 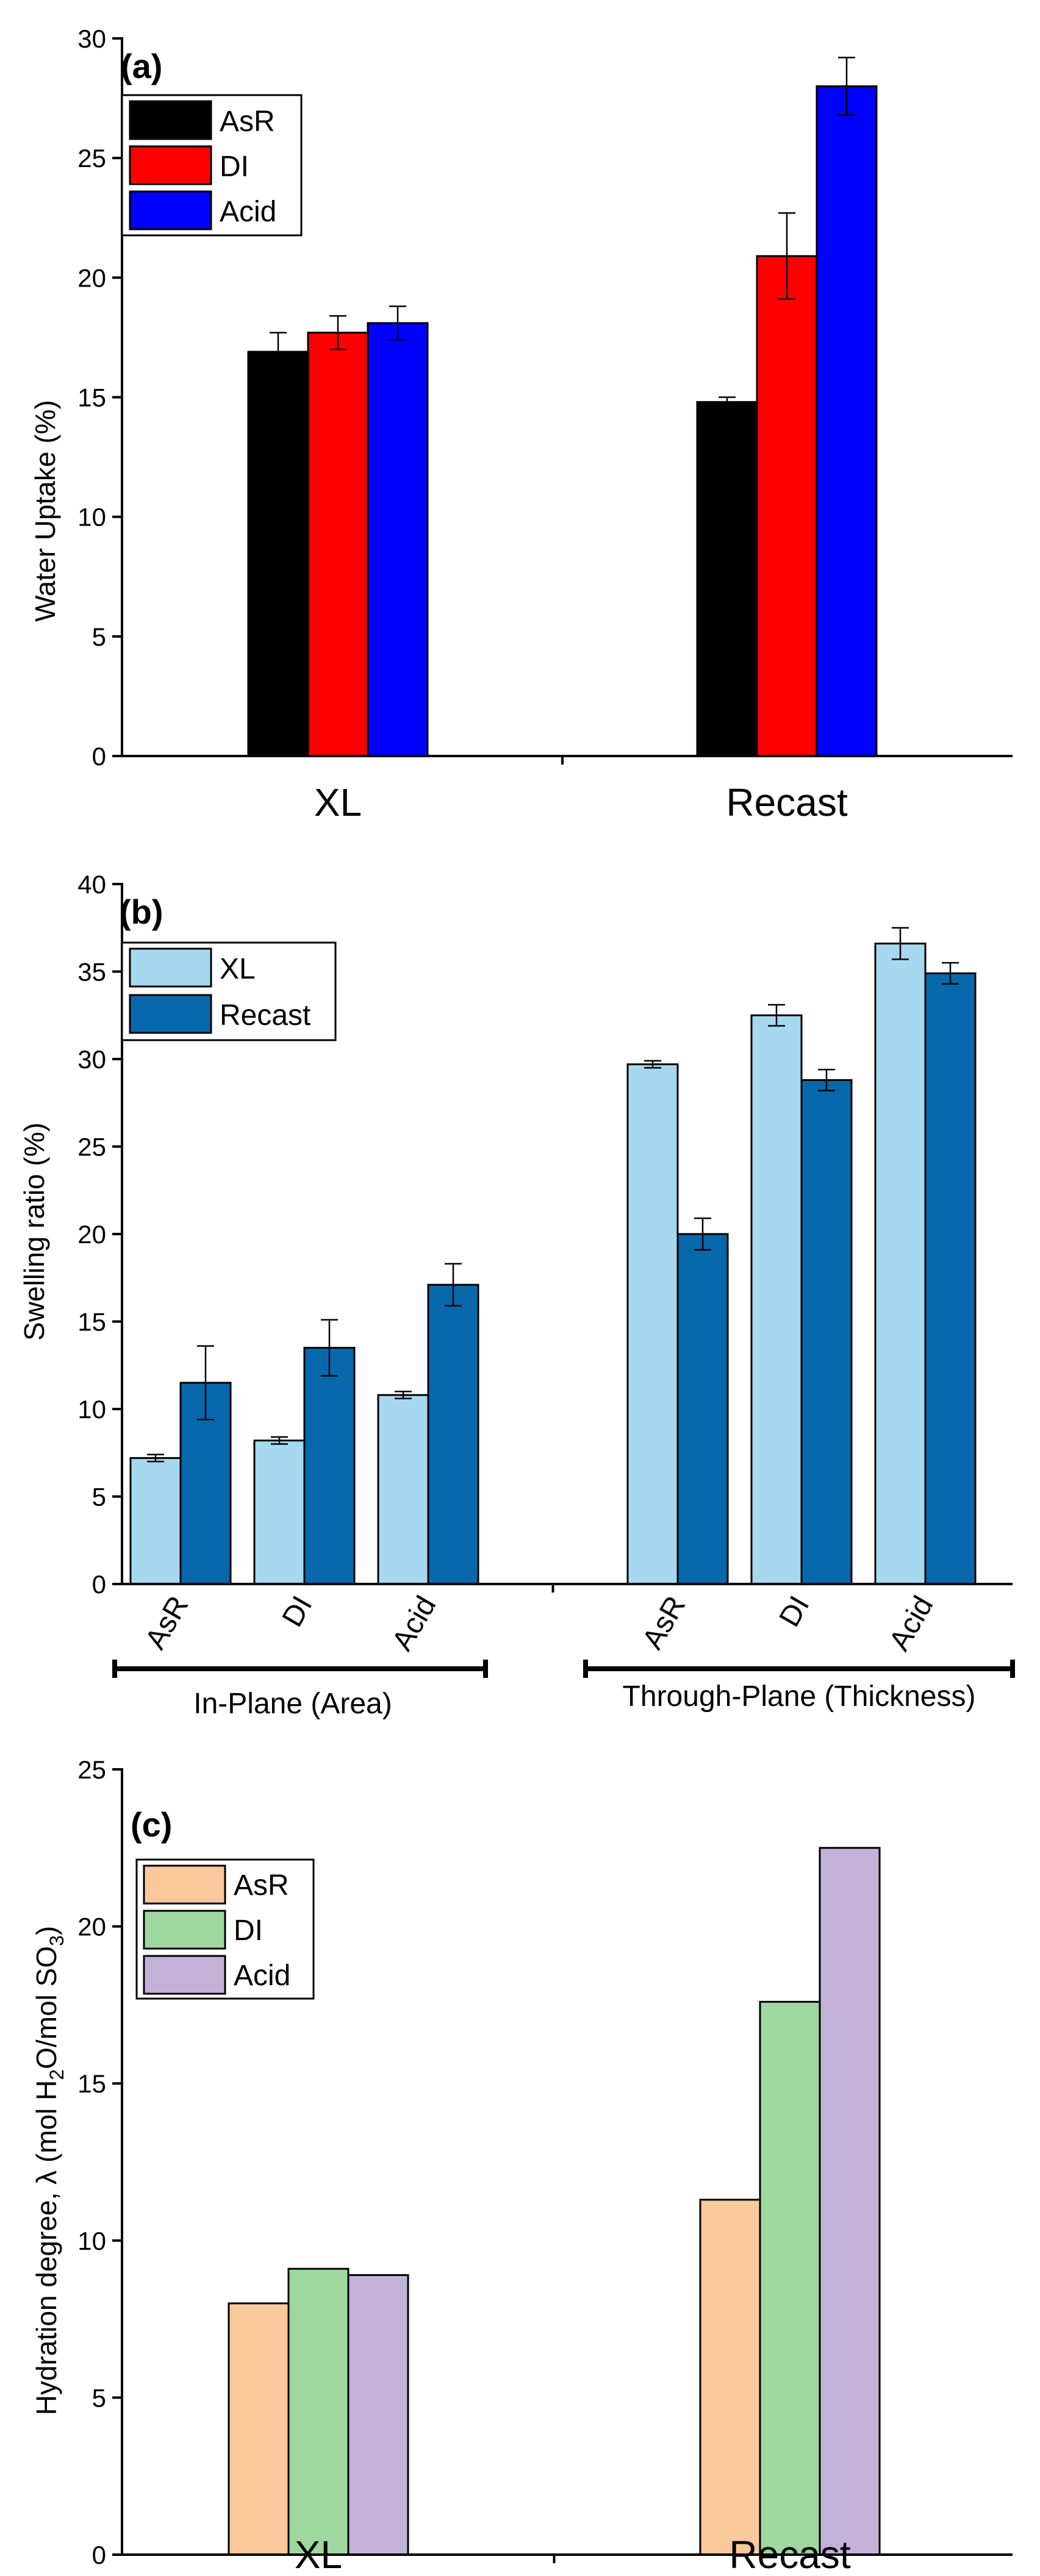 I want to click on panel-b-x-category-label-acid-5: Acid, so click(x=911, y=1624).